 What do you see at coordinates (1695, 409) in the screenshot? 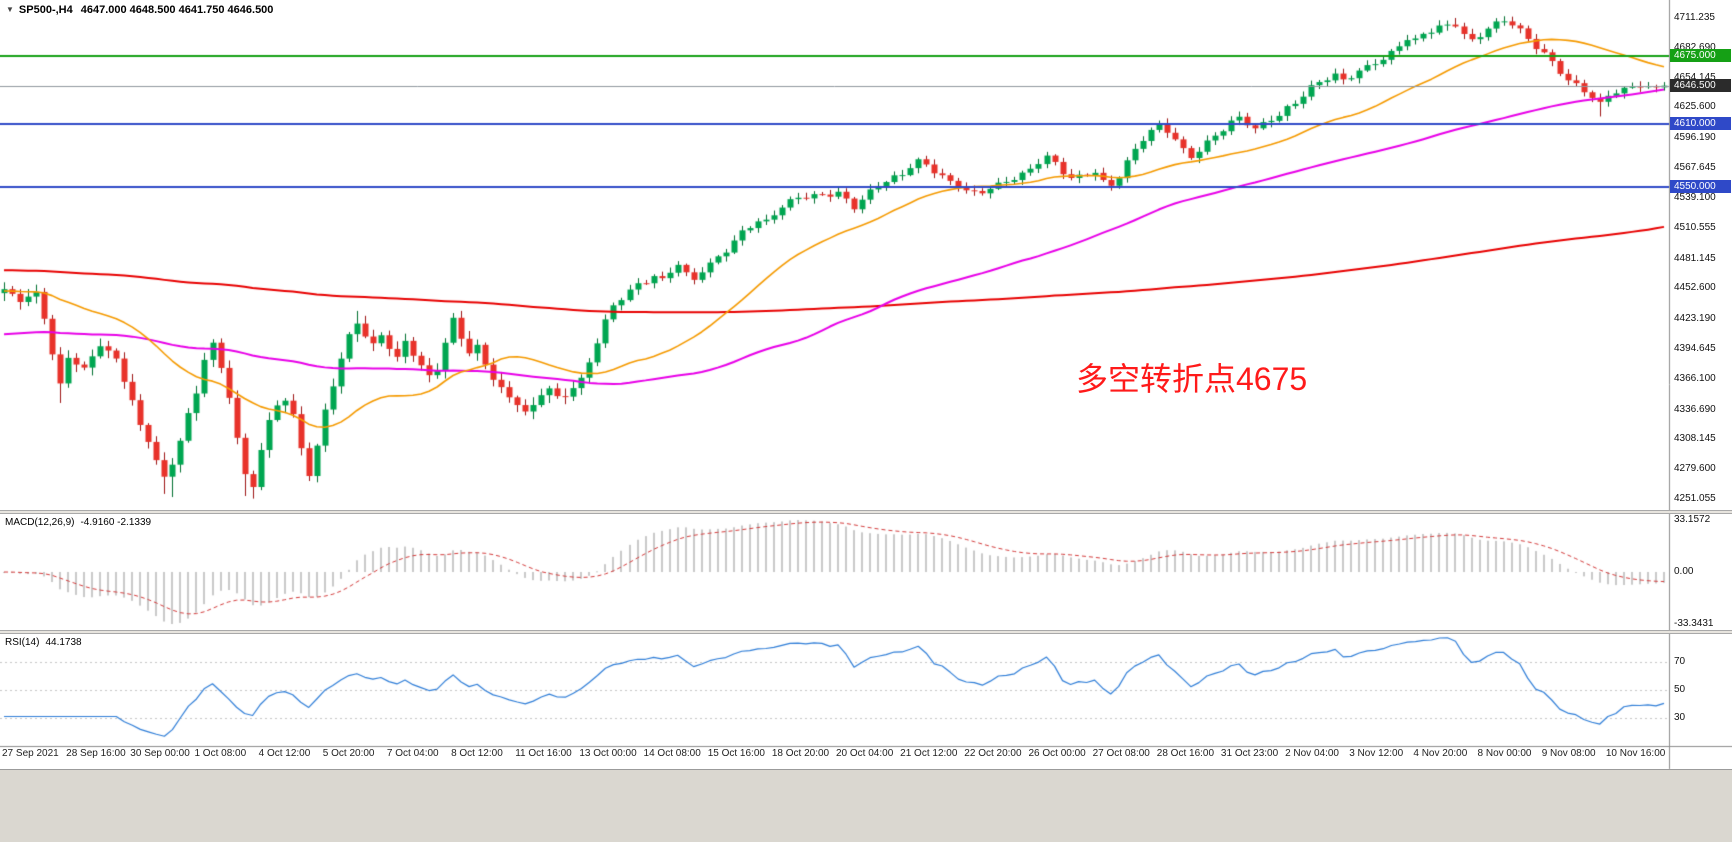
I see `price-axis-label: 4336.690` at bounding box center [1695, 409].